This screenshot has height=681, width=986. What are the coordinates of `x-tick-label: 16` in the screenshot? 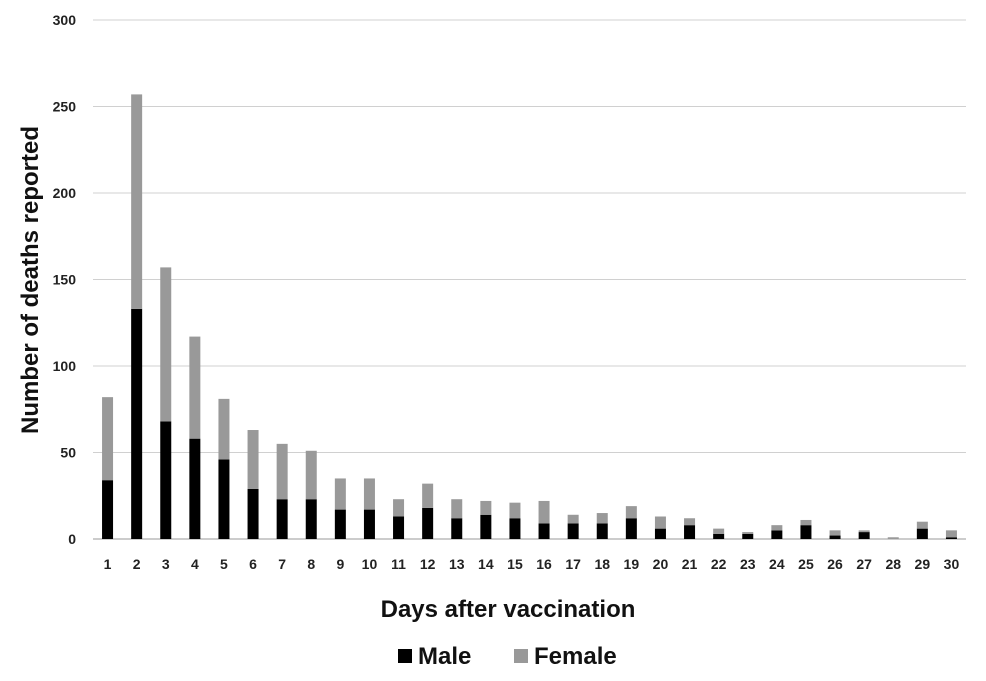 It's located at (544, 564).